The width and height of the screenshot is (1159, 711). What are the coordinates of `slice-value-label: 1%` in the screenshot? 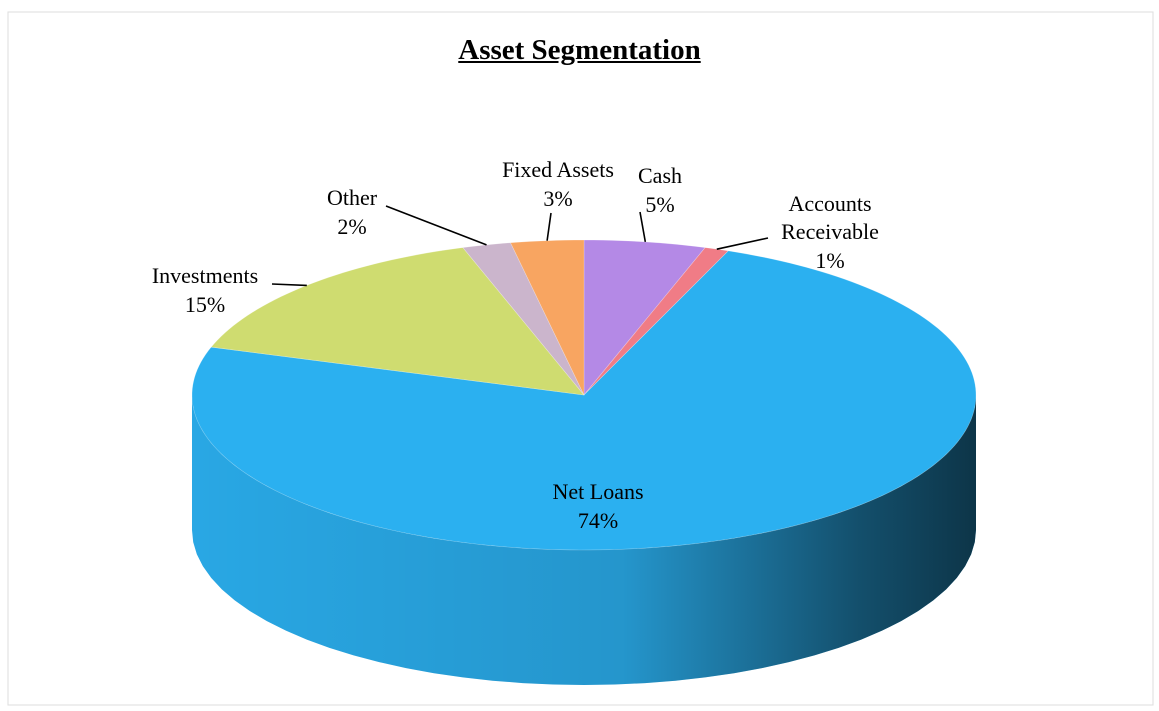 It's located at (830, 260).